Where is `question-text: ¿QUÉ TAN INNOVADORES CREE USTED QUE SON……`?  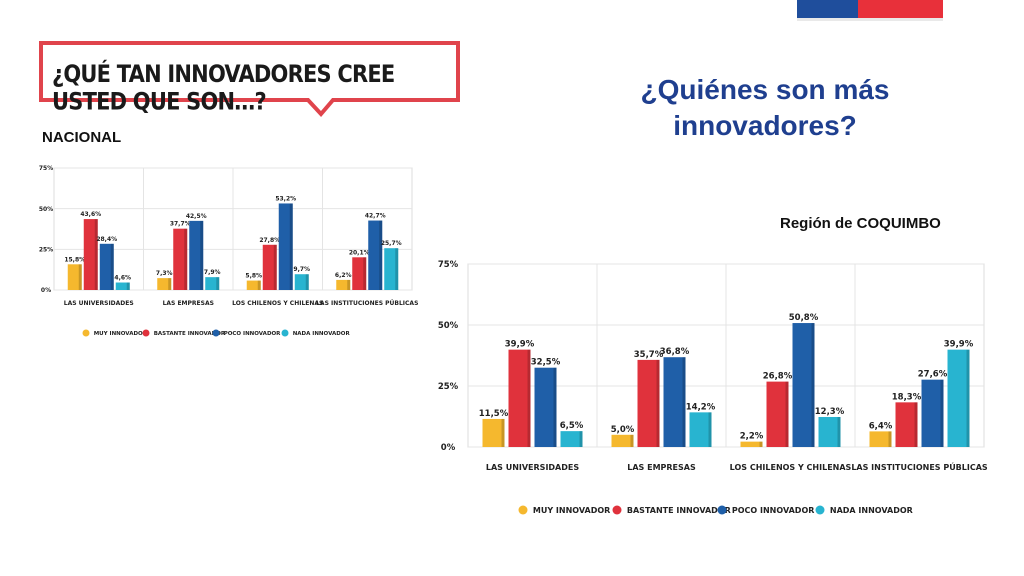
question-text: ¿QUÉ TAN INNOVADORES CREE USTED QUE SON…… is located at coordinates (223, 88).